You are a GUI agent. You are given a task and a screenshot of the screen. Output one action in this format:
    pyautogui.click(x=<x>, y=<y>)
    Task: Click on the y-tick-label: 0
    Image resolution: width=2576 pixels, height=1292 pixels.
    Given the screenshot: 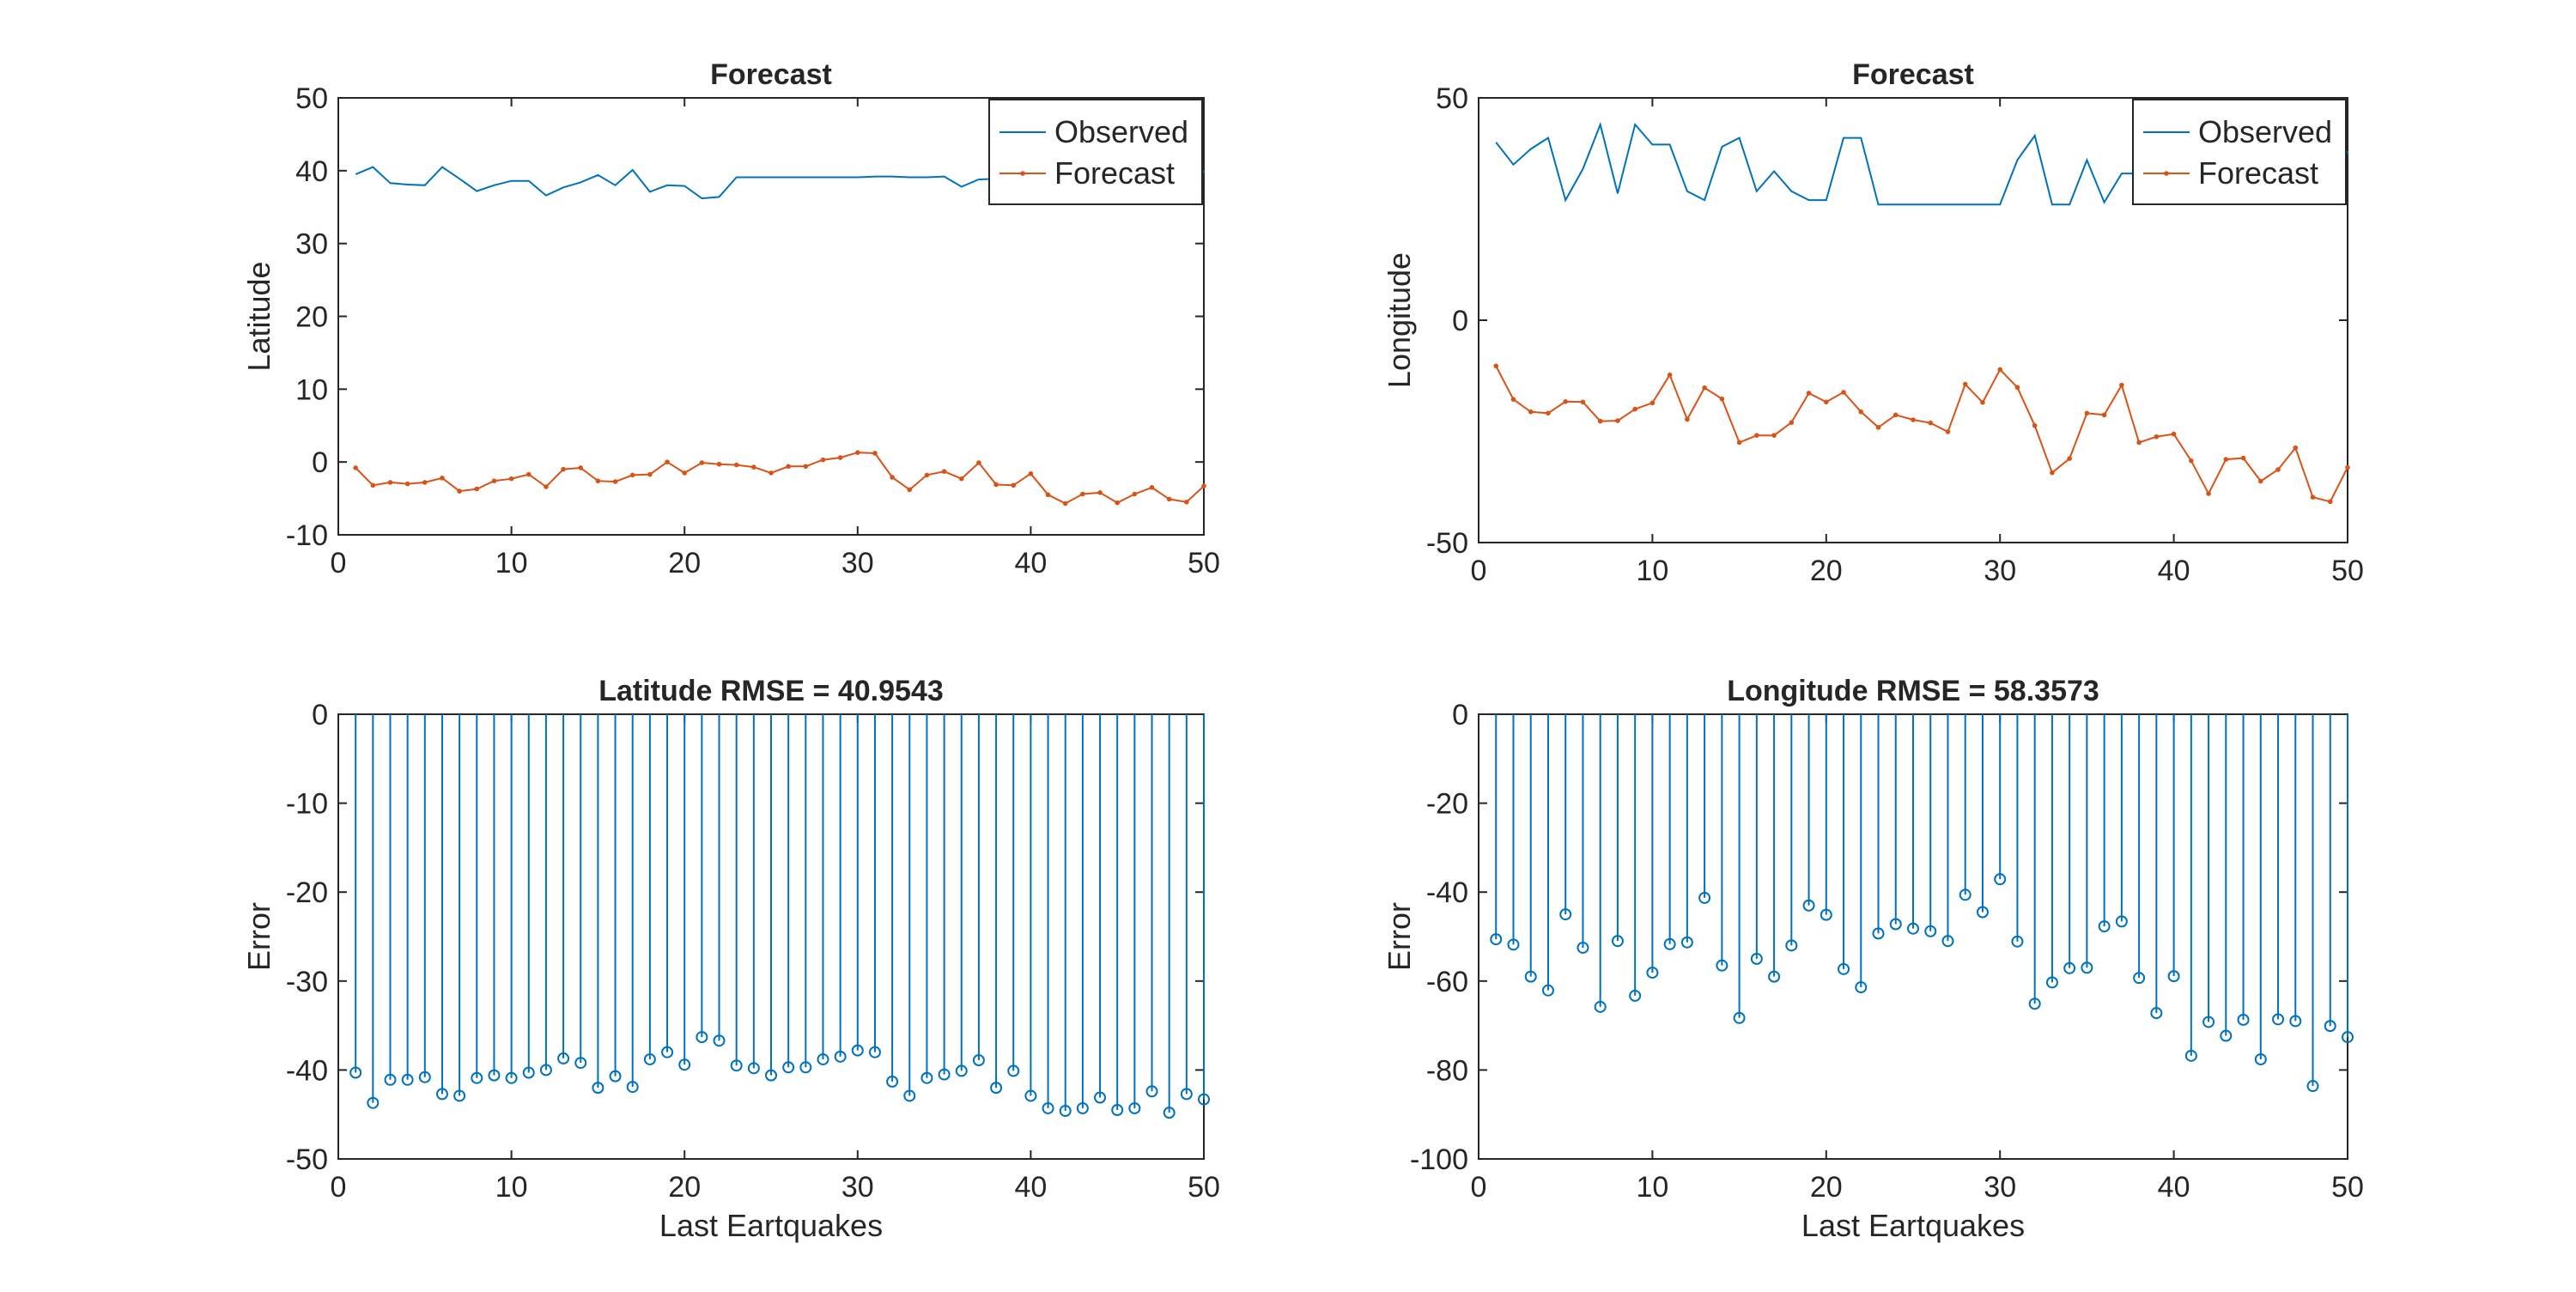 What is the action you would take?
    pyautogui.click(x=1460, y=321)
    